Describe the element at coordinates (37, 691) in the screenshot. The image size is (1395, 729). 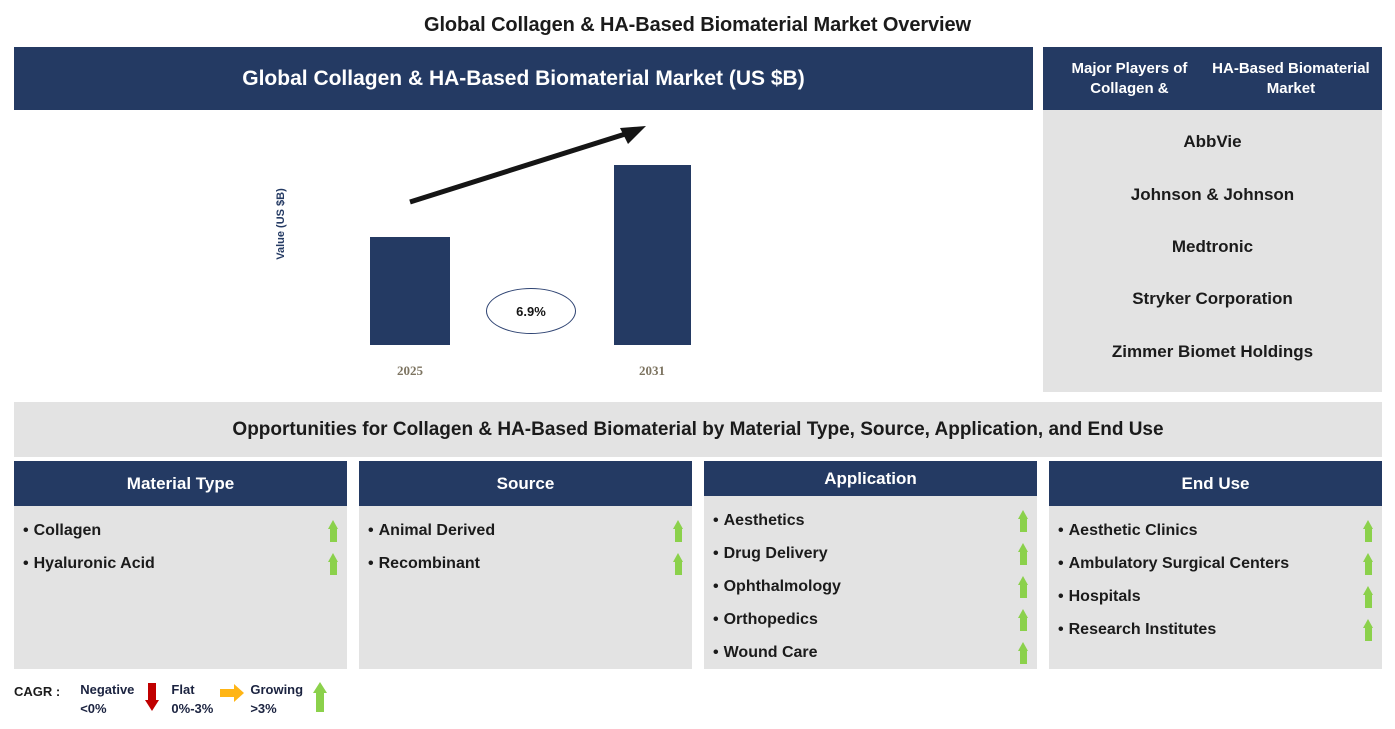
I see `cagr-legend-title: CAGR :` at that location.